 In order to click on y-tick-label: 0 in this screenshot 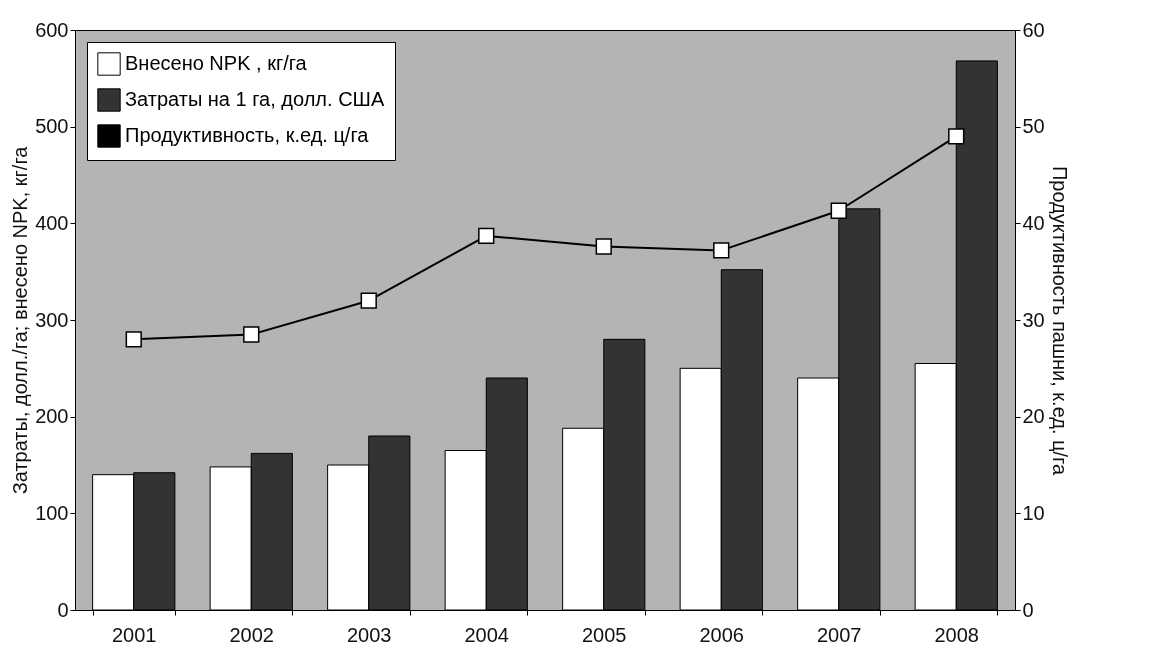, I will do `click(63, 609)`.